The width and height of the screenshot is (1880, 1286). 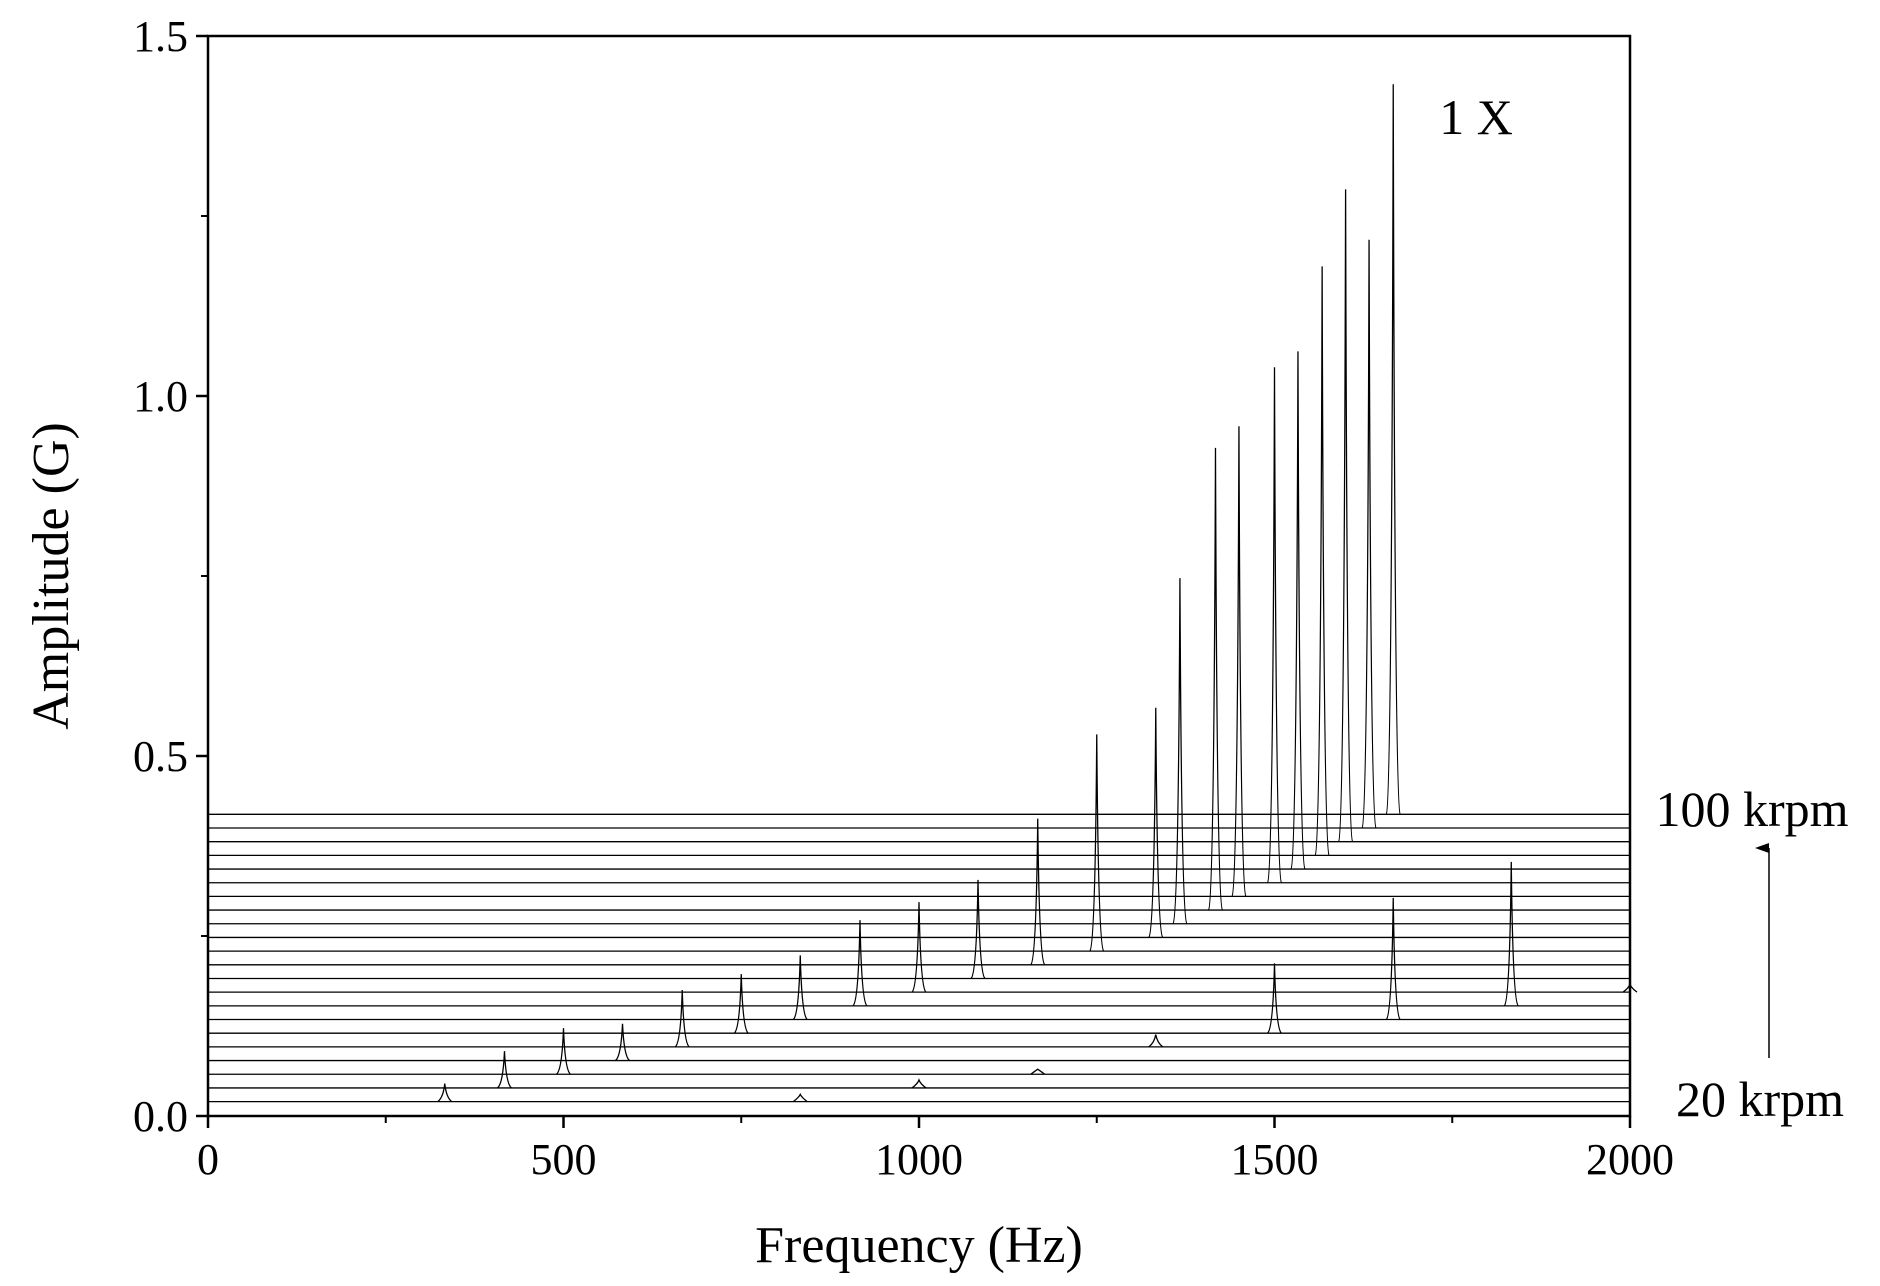 I want to click on y-tick-label: 0.0, so click(x=160, y=1116).